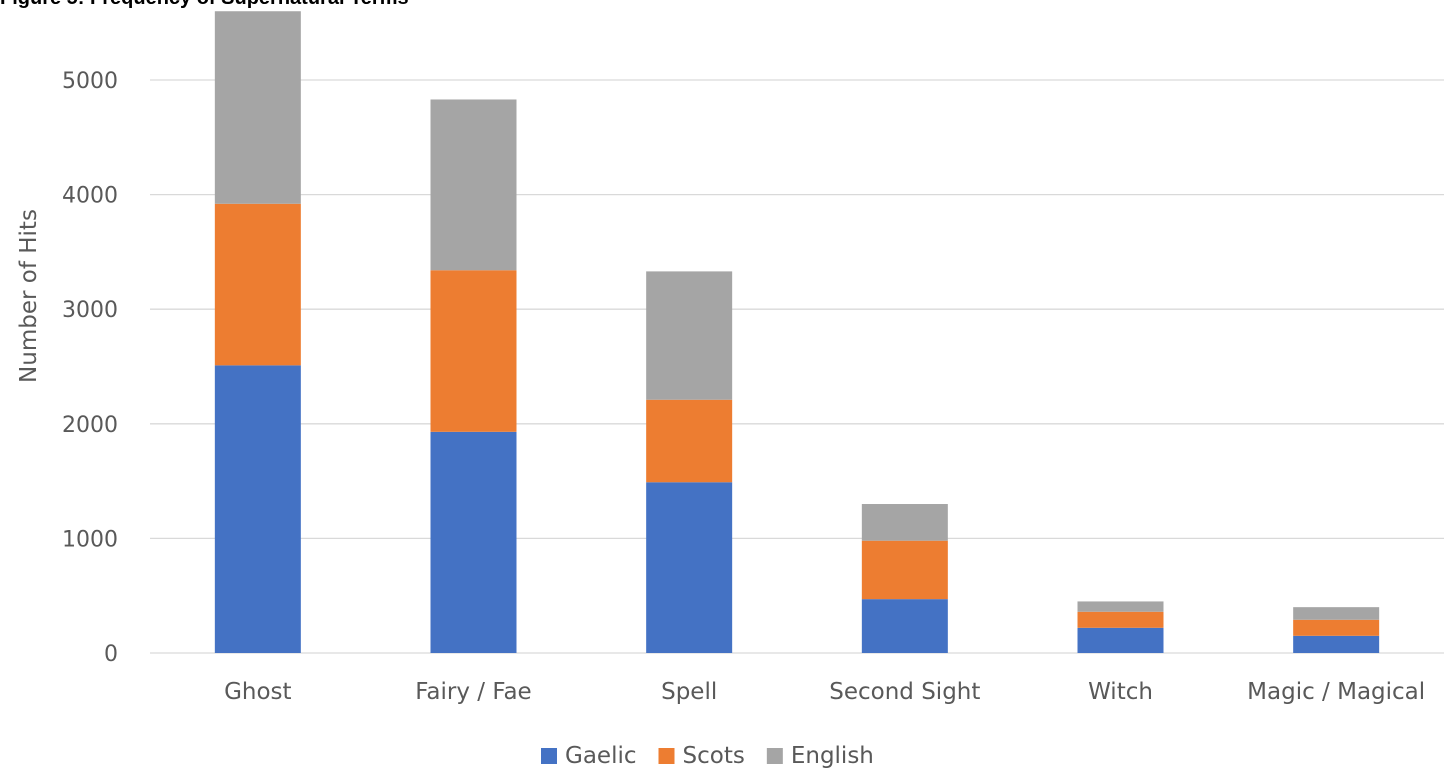 The width and height of the screenshot is (1444, 773). What do you see at coordinates (1120, 606) in the screenshot?
I see `bar-witch-english` at bounding box center [1120, 606].